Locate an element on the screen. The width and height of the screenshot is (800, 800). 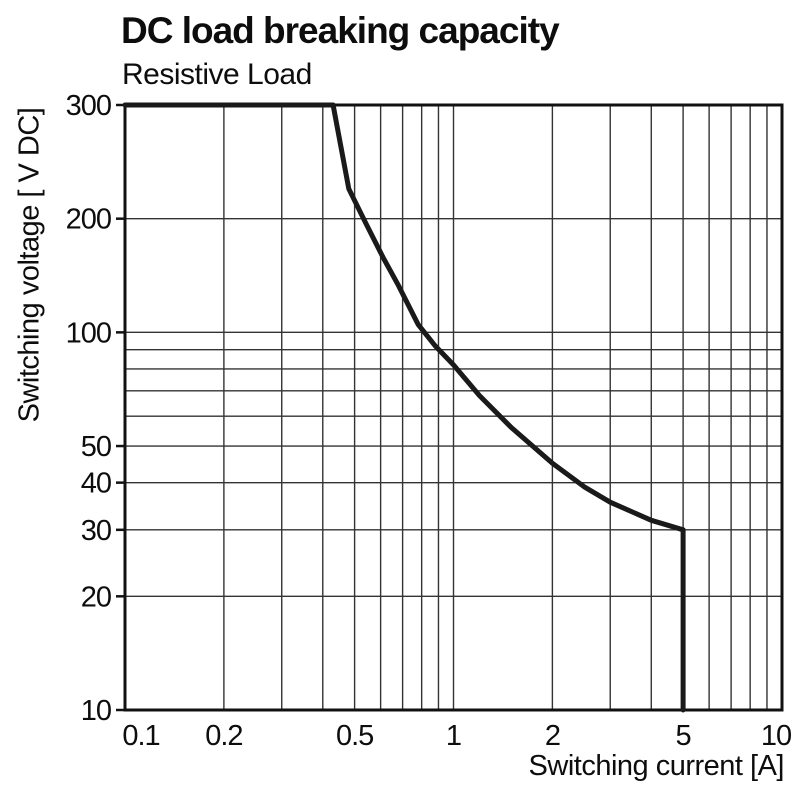
x-axis-title: Switching current [A] is located at coordinates (656, 766).